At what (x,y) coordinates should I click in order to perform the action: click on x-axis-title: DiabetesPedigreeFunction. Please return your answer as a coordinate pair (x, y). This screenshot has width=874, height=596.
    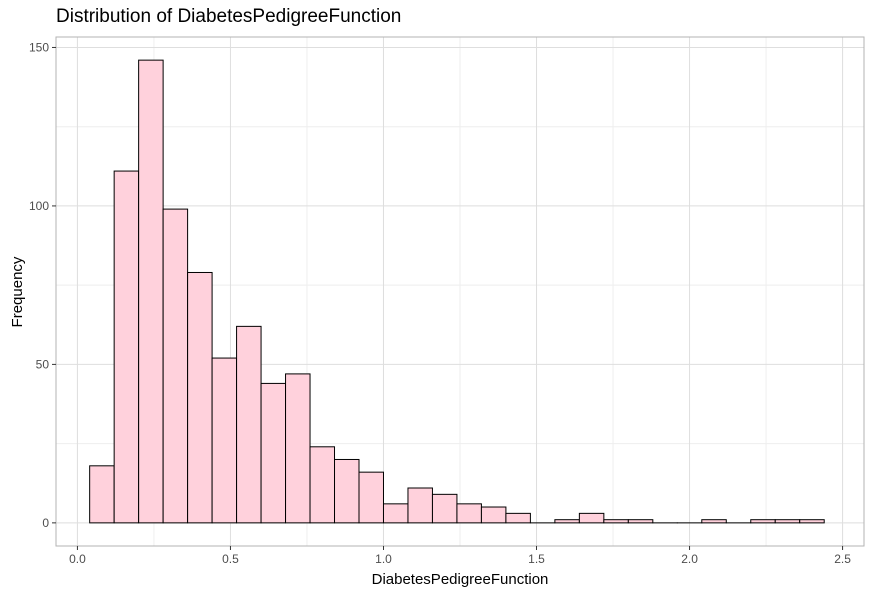
    Looking at the image, I should click on (460, 579).